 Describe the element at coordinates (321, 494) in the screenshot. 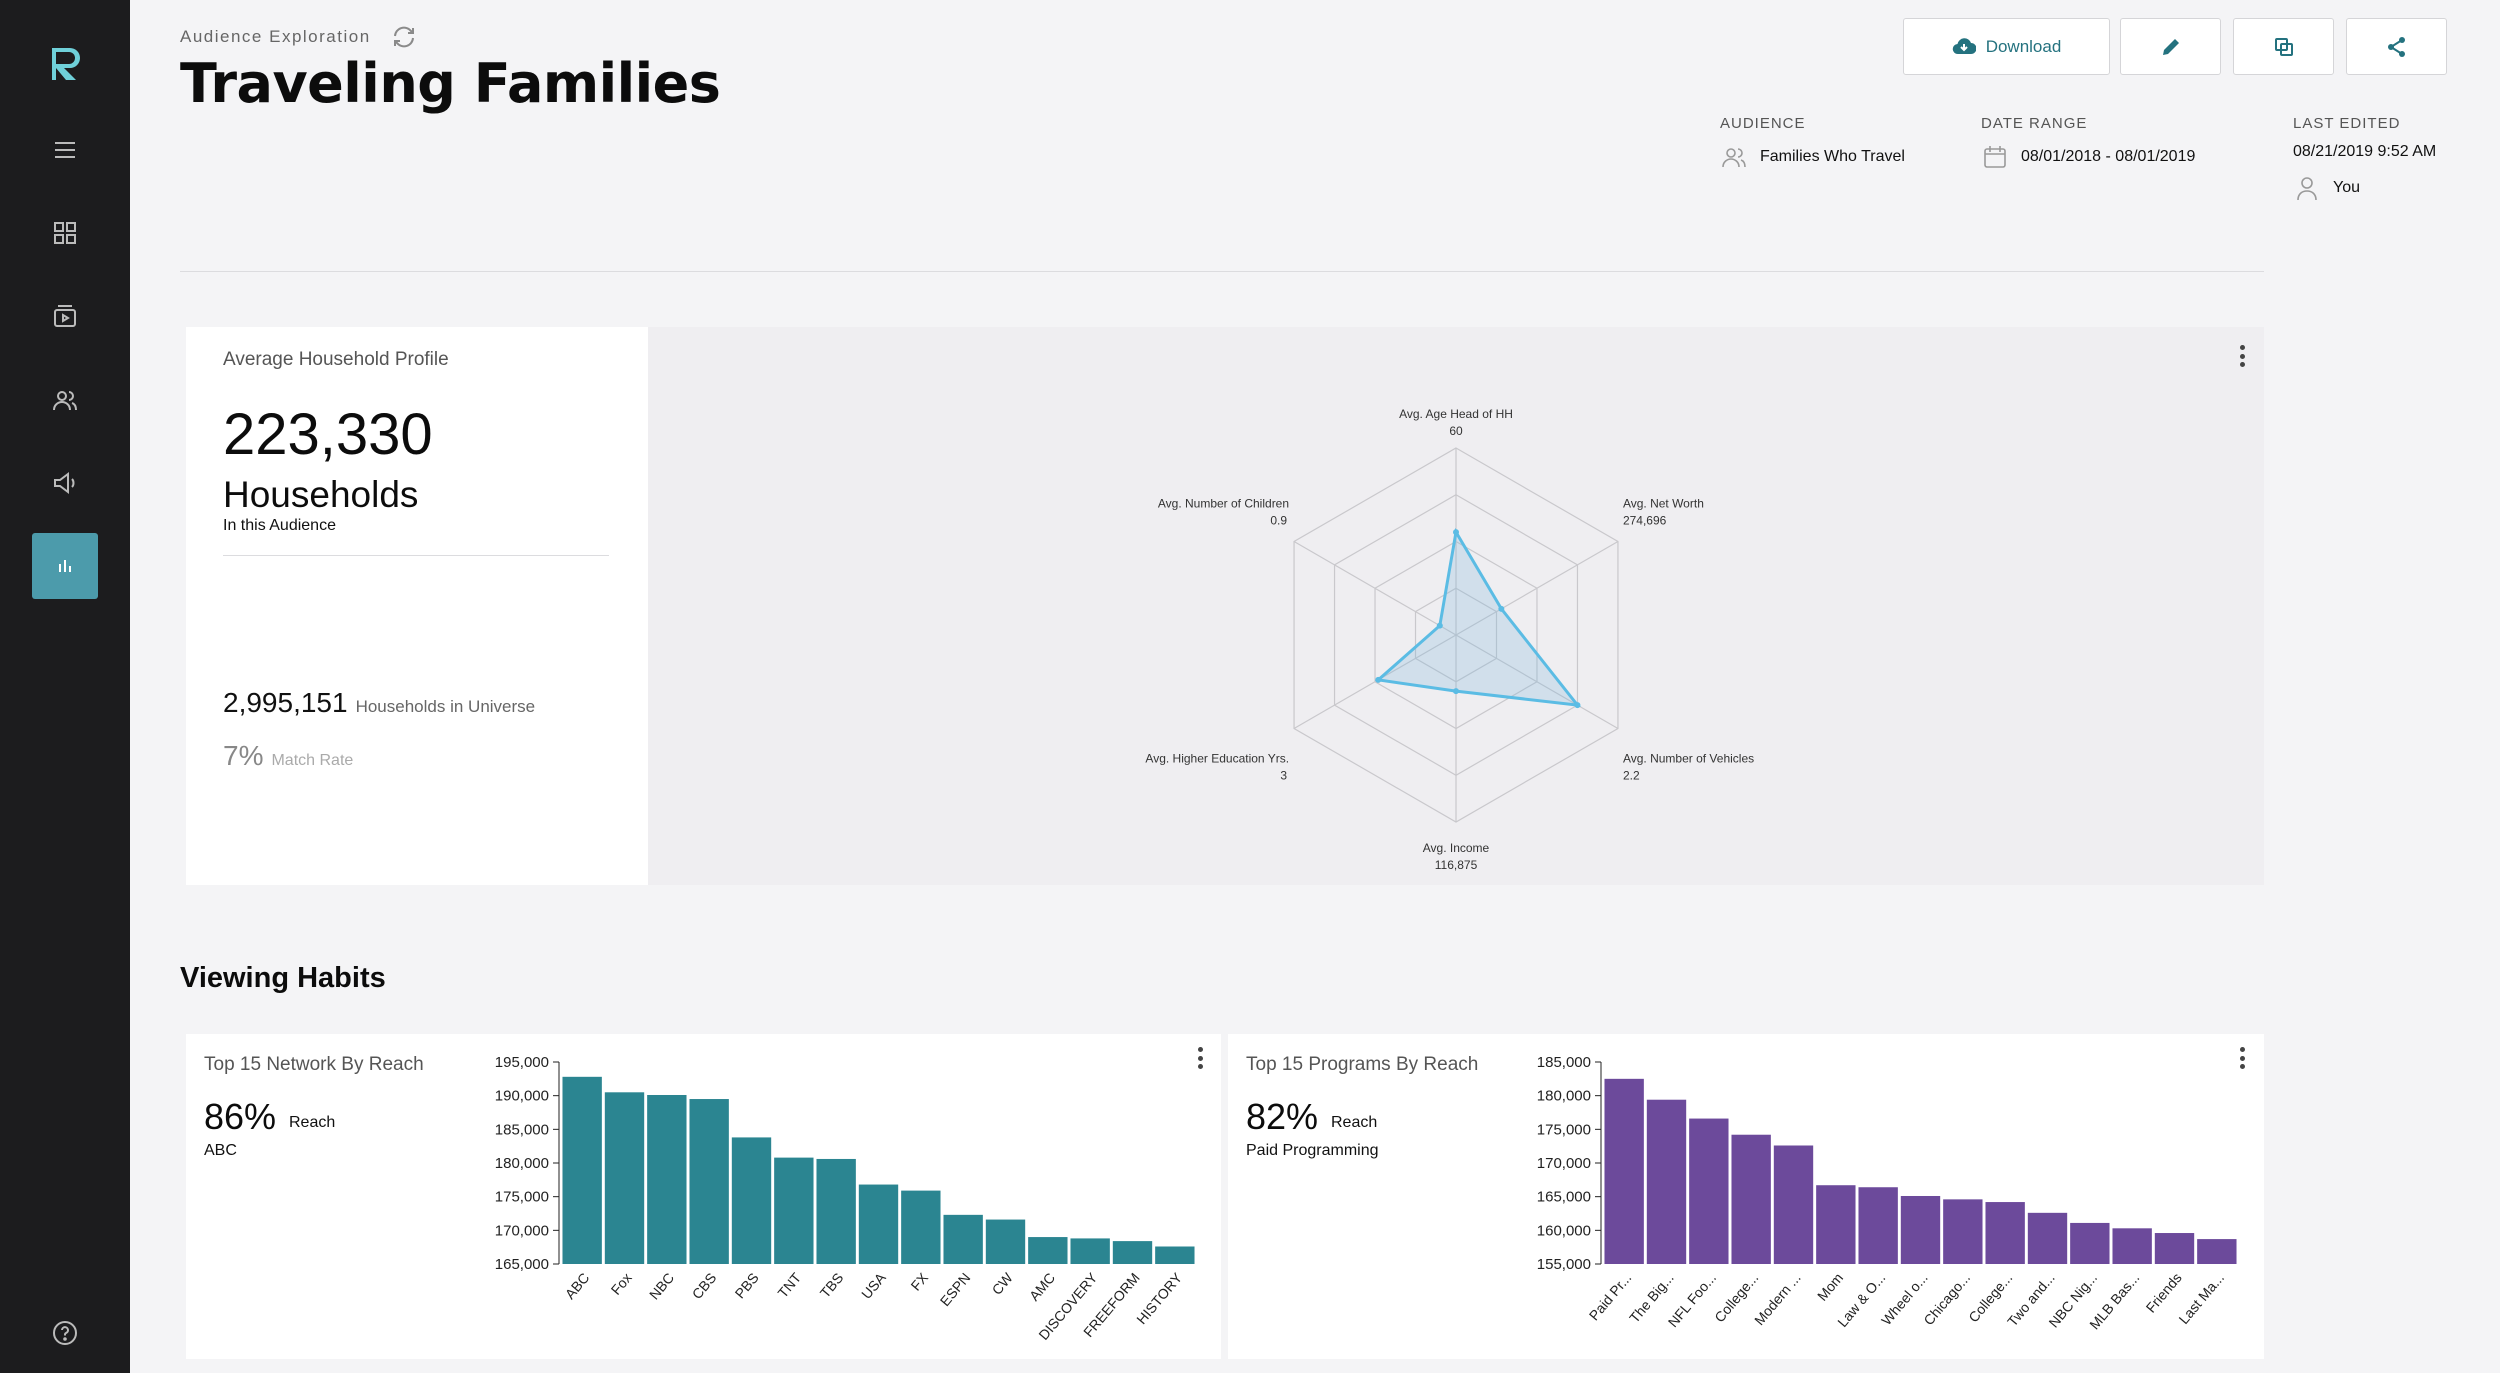

I see `households-label: Households` at that location.